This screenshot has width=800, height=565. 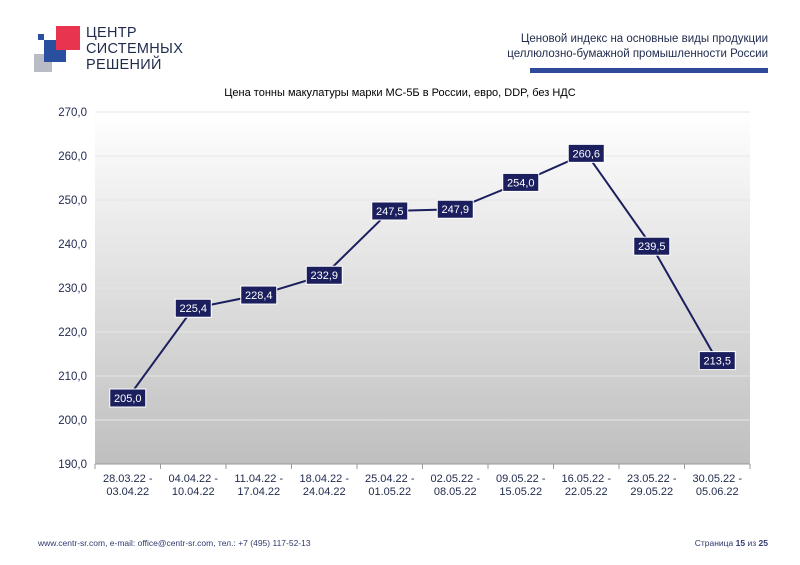 I want to click on data-label-text: 228,4, so click(x=259, y=296).